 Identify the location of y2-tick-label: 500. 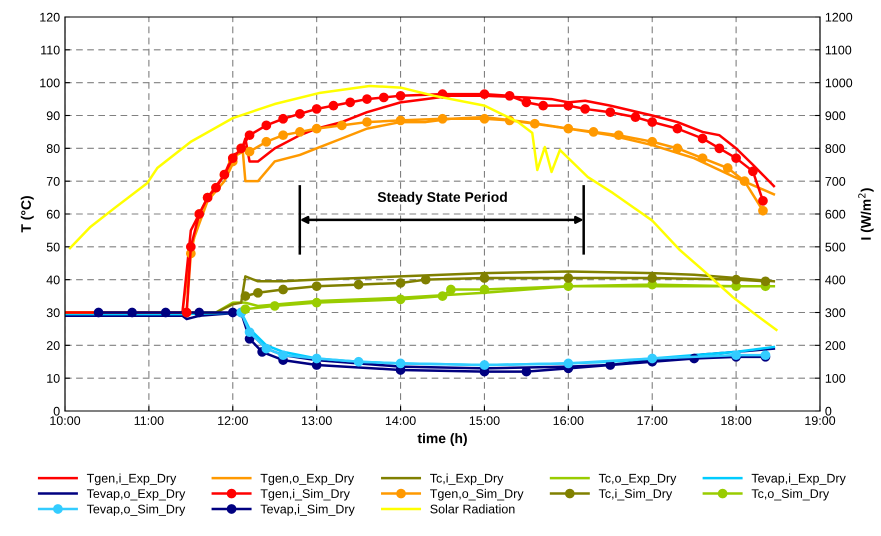
(835, 247).